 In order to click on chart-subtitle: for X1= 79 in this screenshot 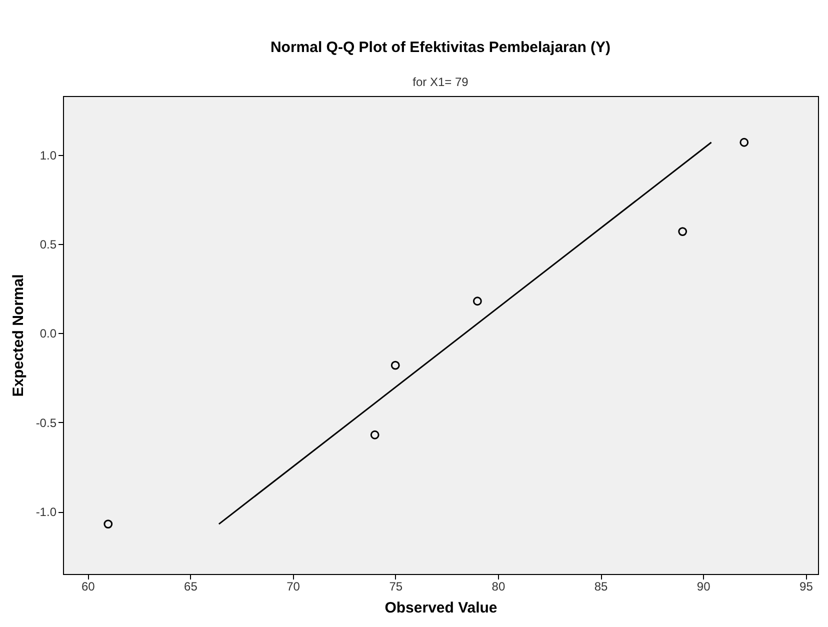, I will do `click(440, 82)`.